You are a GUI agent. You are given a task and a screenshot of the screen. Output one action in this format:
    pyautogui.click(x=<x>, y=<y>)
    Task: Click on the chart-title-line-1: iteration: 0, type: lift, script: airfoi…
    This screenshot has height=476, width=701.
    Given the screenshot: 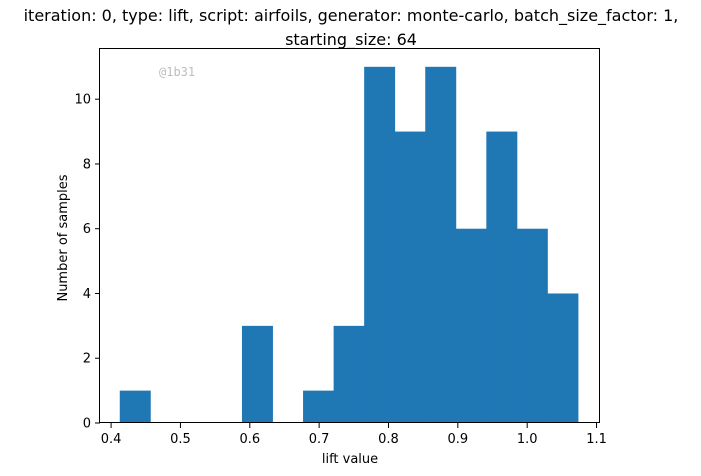 What is the action you would take?
    pyautogui.click(x=351, y=16)
    